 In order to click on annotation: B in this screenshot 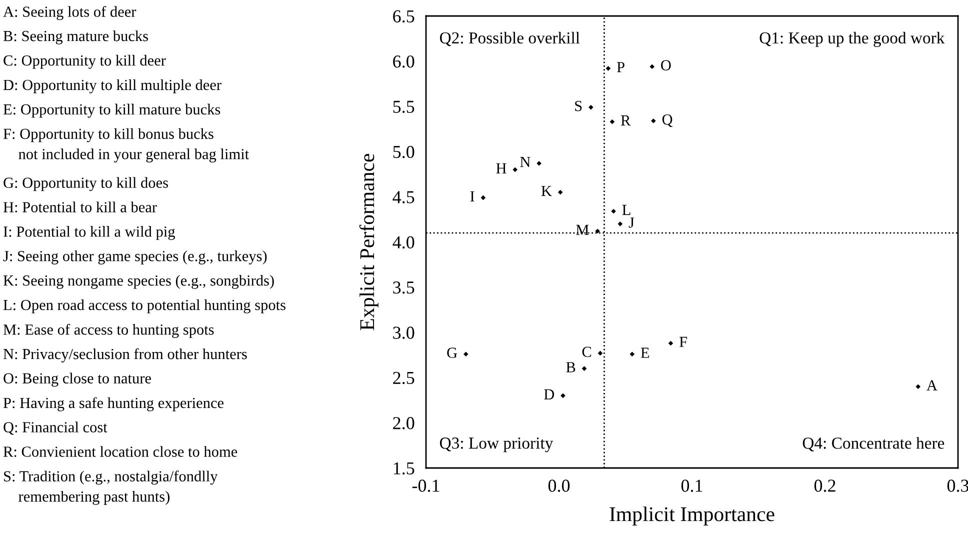, I will do `click(571, 367)`.